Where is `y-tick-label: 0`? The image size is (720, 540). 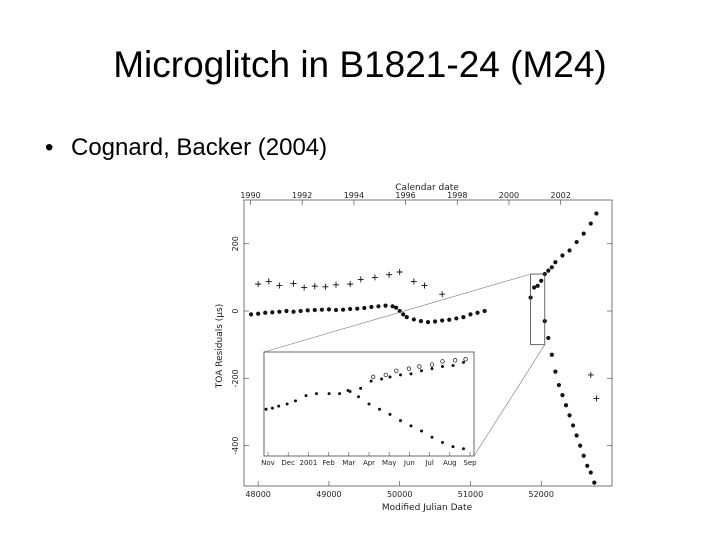
y-tick-label: 0 is located at coordinates (235, 310).